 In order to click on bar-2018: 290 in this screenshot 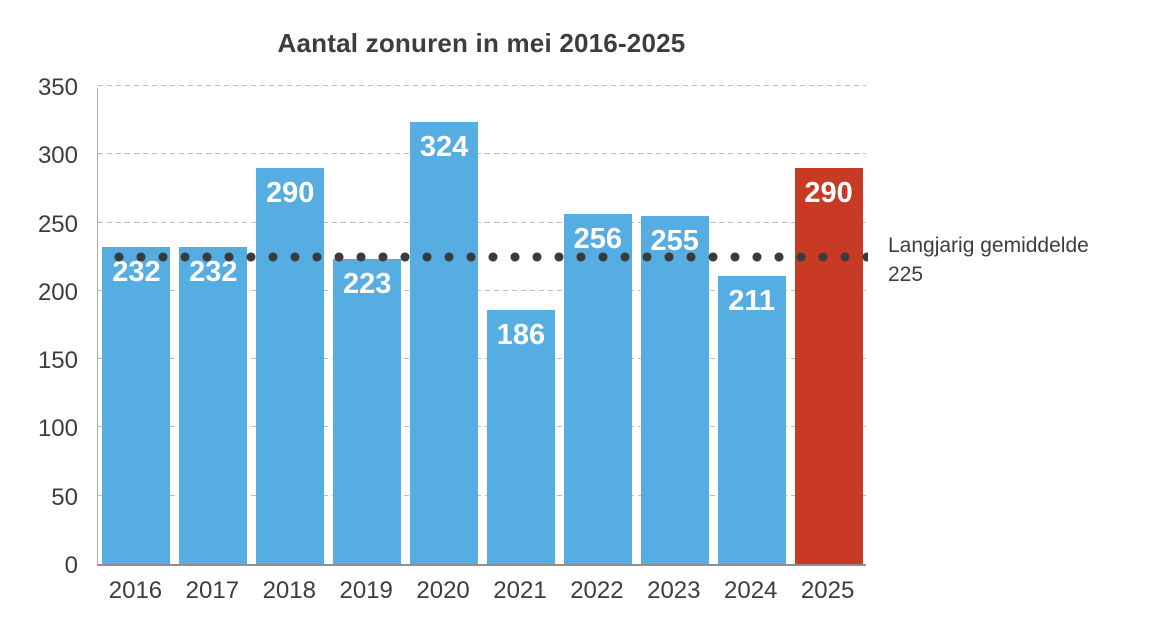, I will do `click(290, 365)`.